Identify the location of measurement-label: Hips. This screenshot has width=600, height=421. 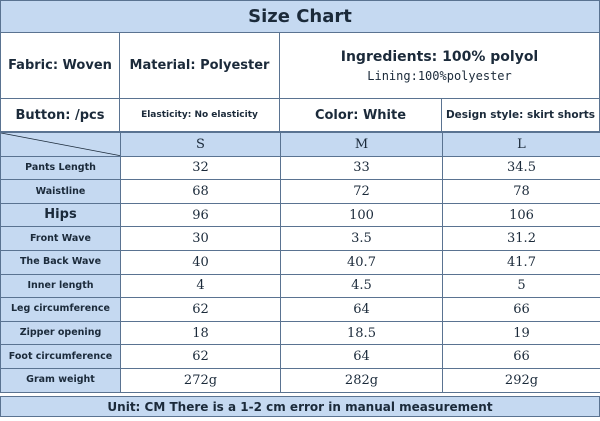
(60, 215).